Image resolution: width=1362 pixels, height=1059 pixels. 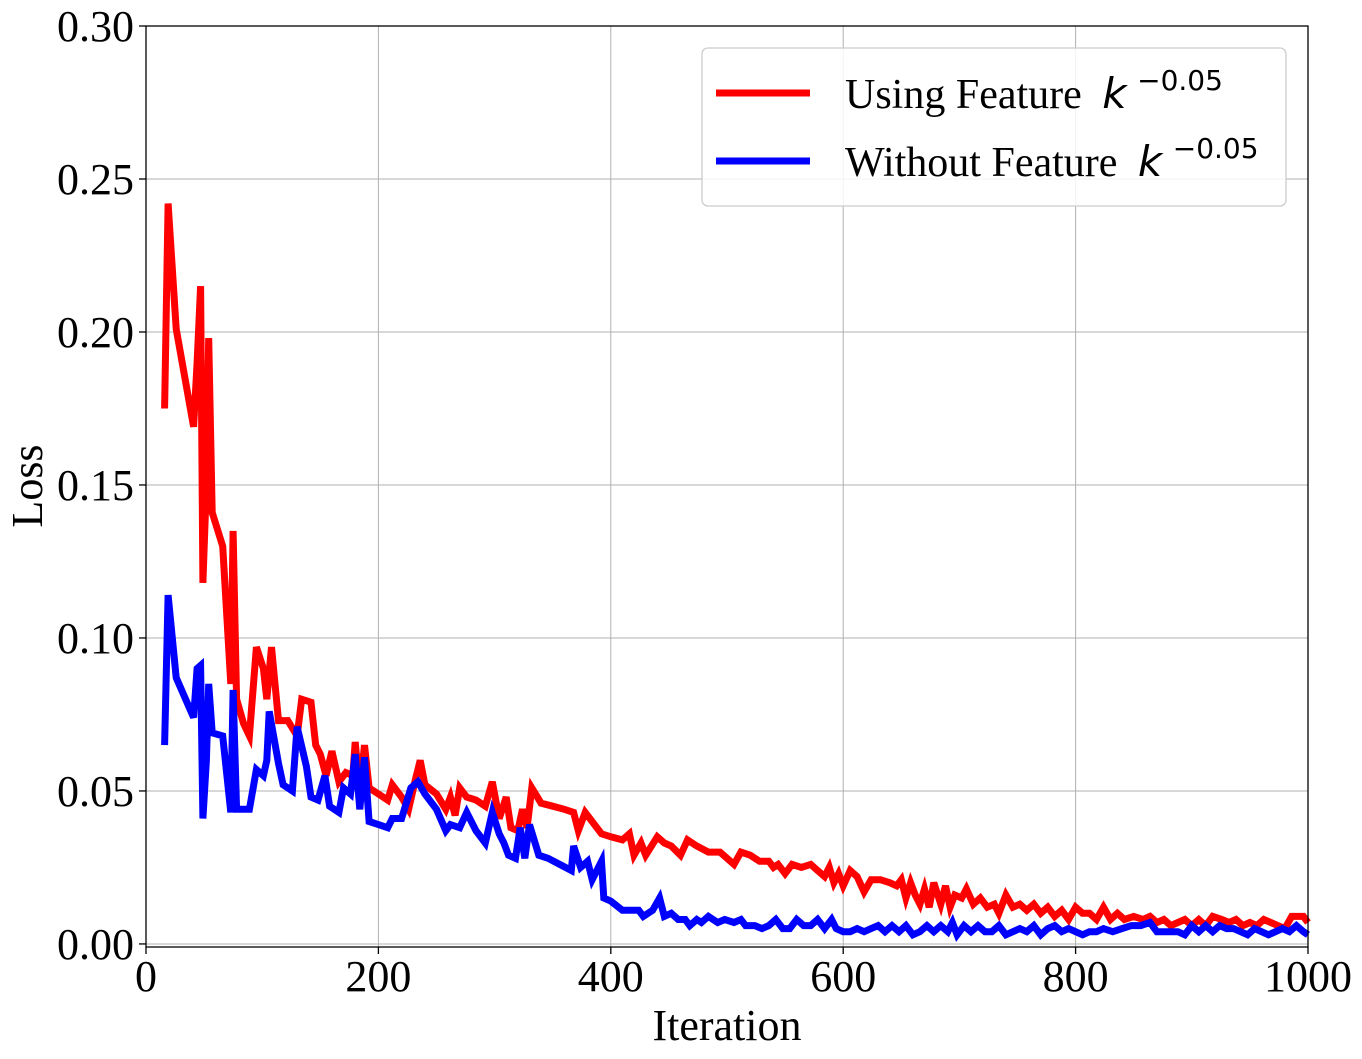 I want to click on y-axis-title: Loss, so click(x=27, y=485).